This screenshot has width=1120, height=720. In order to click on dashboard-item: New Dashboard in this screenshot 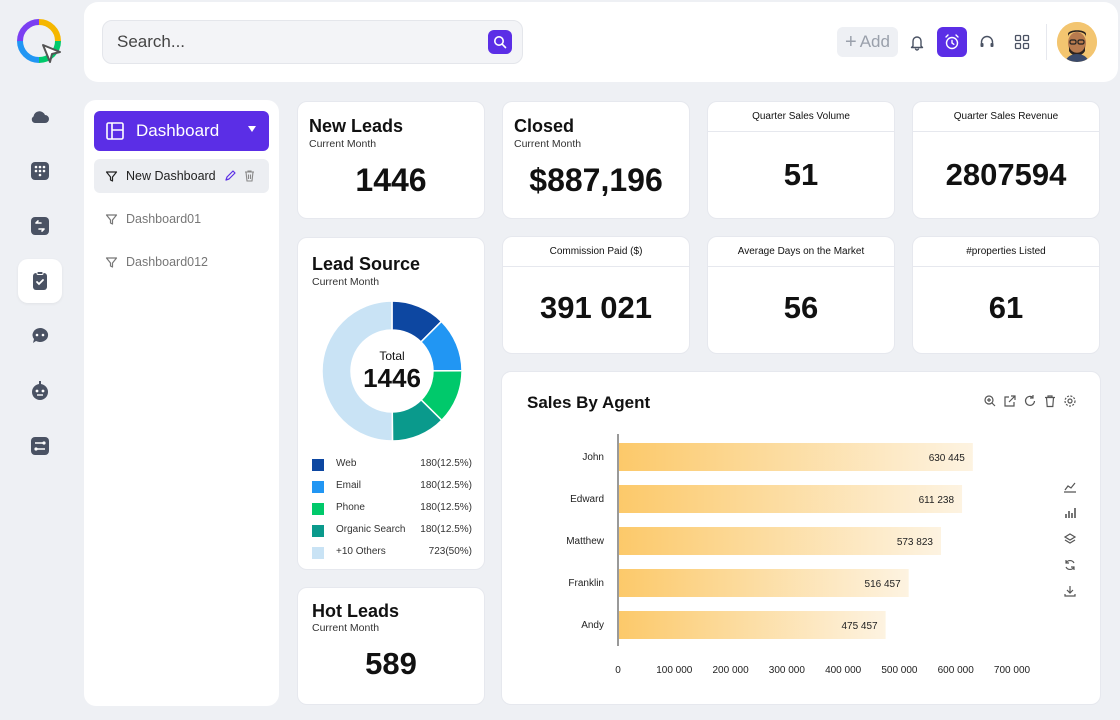, I will do `click(181, 176)`.